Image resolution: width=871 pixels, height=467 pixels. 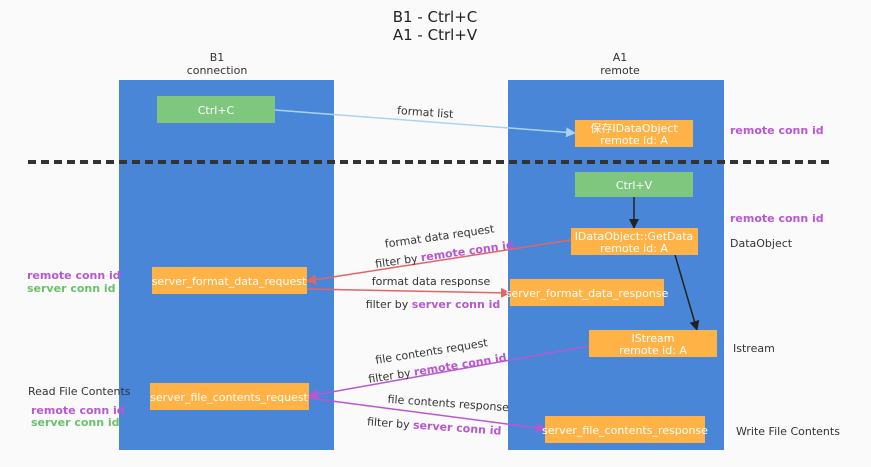 I want to click on label-write-file-contents: Write File Contents, so click(x=788, y=431).